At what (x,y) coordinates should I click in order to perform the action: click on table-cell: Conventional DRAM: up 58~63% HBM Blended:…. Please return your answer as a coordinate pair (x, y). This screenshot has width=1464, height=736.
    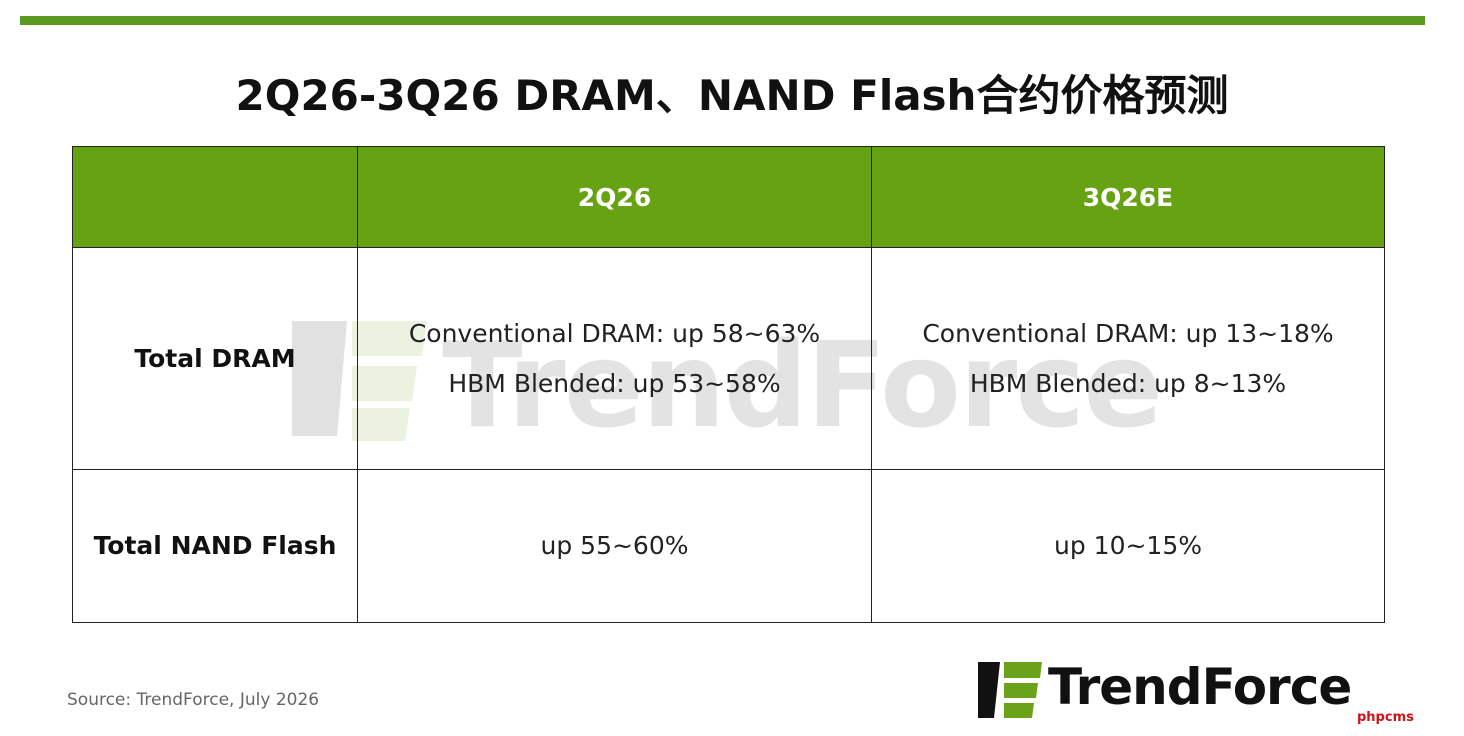
    Looking at the image, I should click on (614, 358).